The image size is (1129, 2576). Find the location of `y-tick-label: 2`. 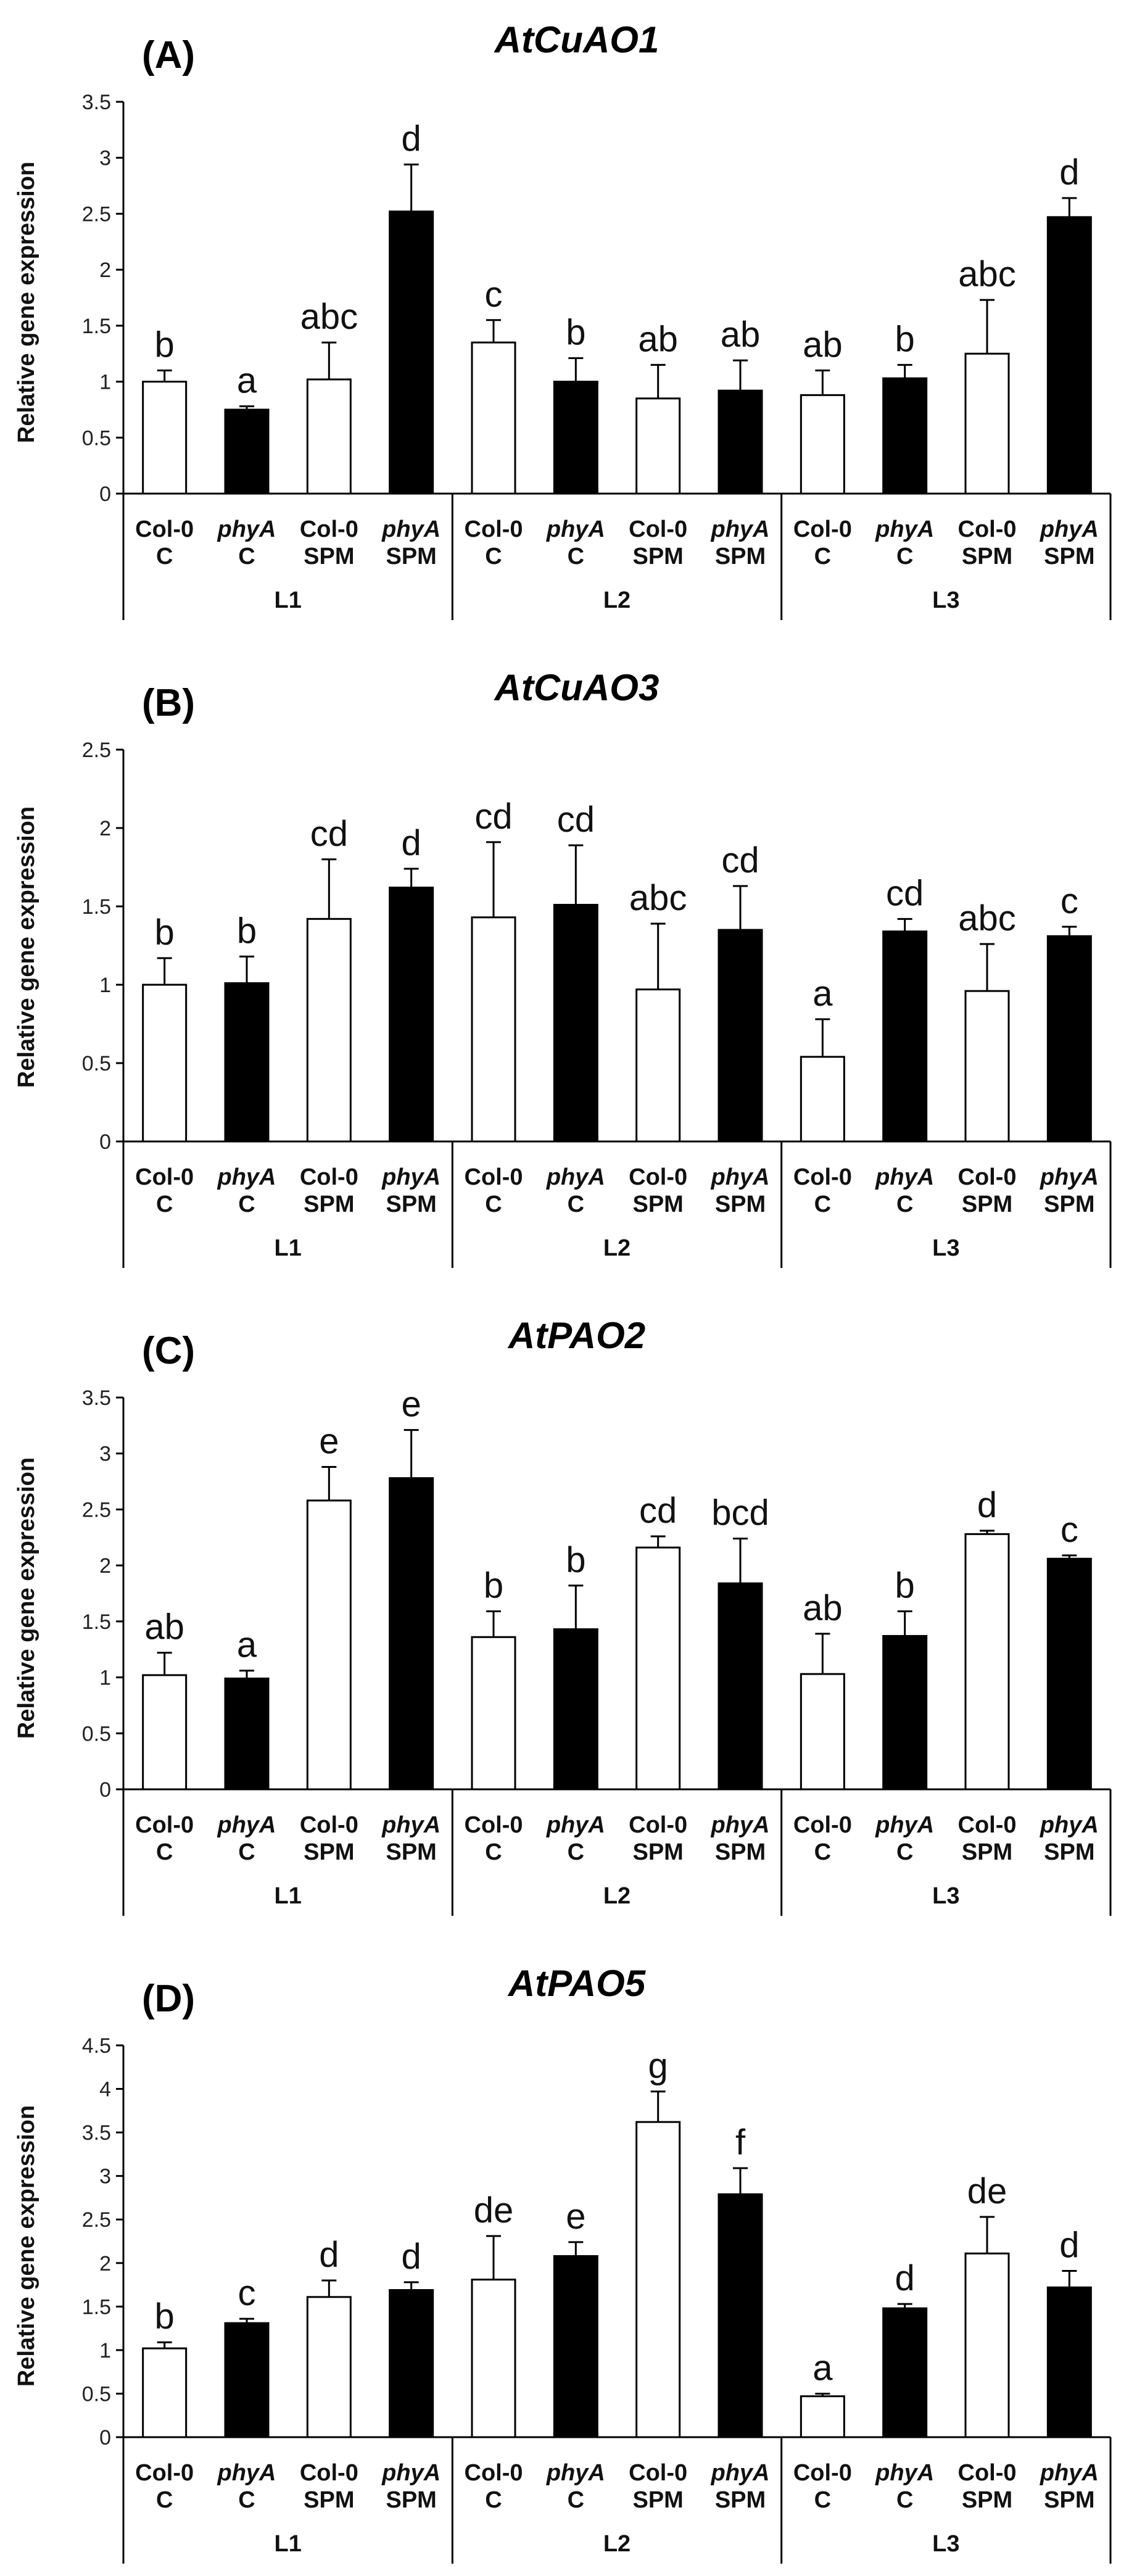

y-tick-label: 2 is located at coordinates (105, 1566).